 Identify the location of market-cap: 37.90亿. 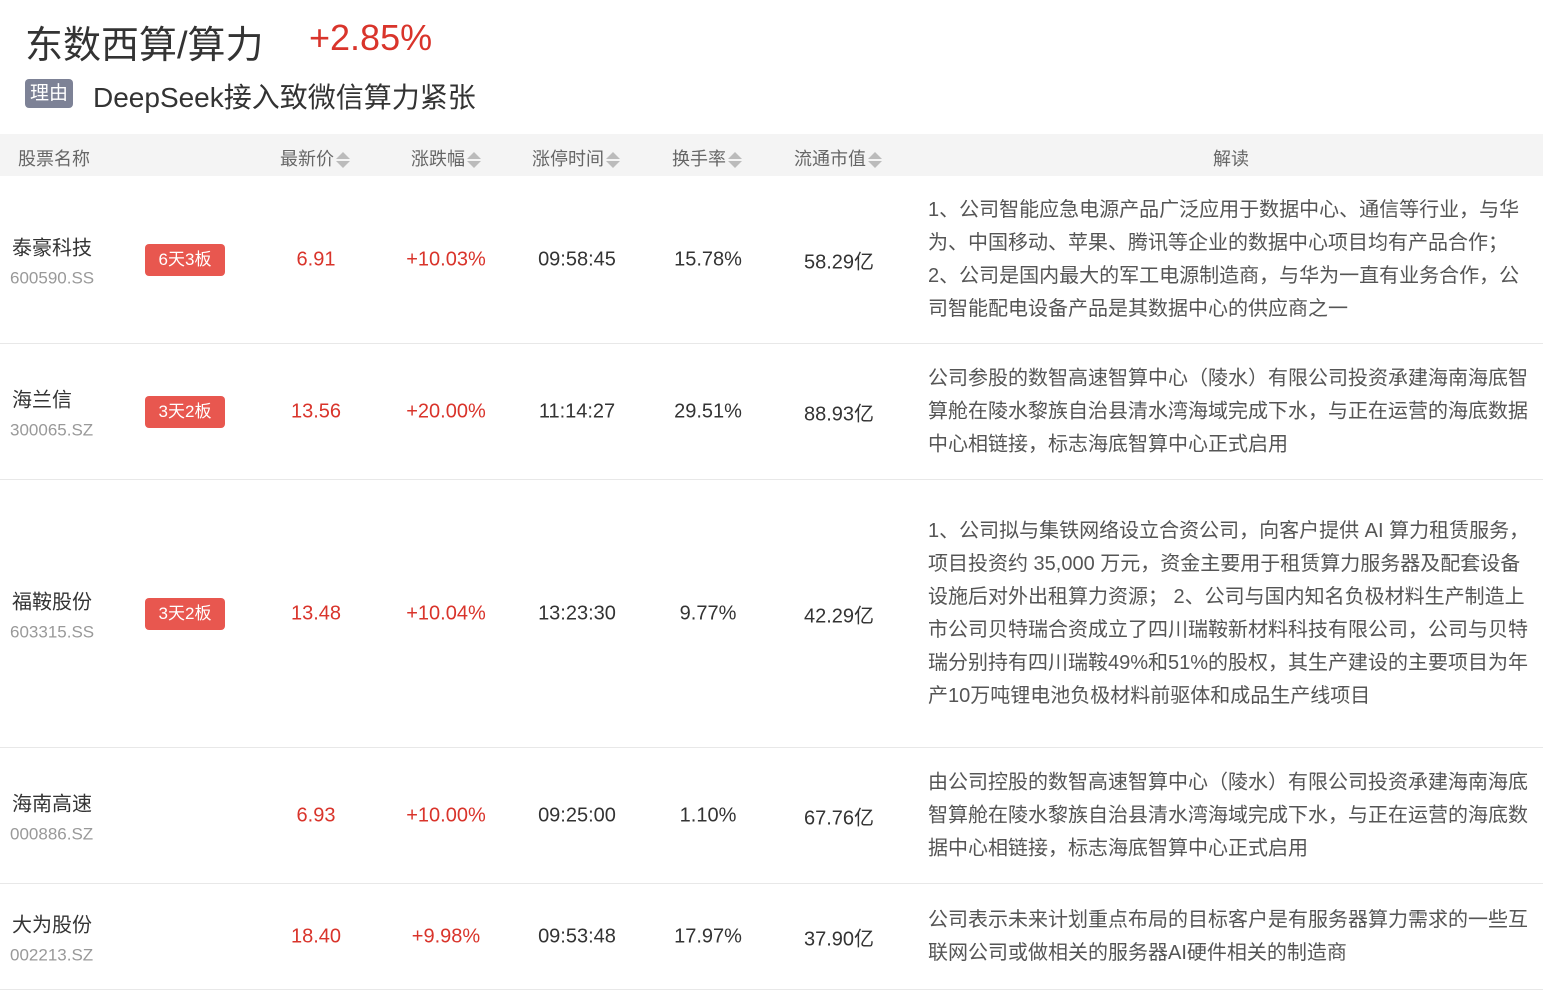
(839, 939).